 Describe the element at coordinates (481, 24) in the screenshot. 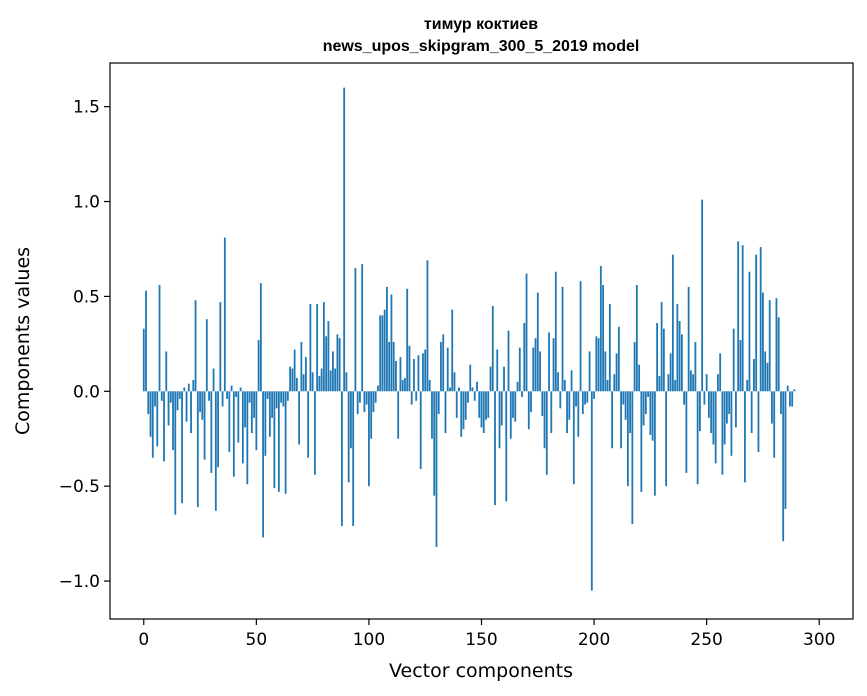

I see `chart-title-line1: тимур коктиев` at that location.